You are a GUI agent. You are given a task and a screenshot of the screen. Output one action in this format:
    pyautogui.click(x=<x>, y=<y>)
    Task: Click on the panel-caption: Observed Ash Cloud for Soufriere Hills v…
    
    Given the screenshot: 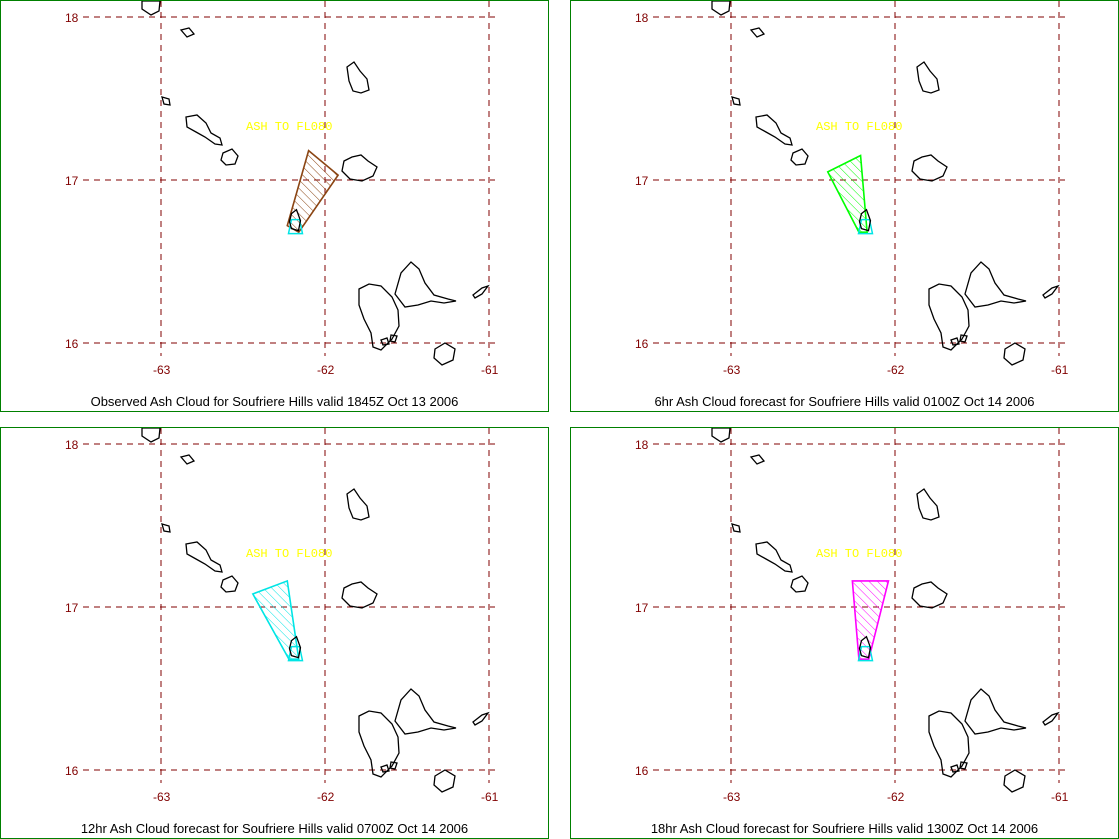 What is the action you would take?
    pyautogui.click(x=274, y=401)
    